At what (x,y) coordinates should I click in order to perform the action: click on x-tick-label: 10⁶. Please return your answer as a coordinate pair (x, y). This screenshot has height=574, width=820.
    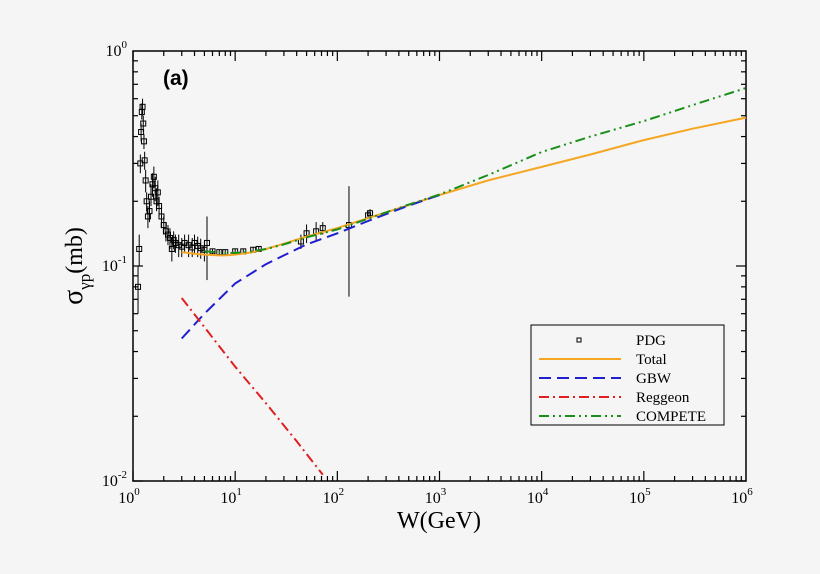
    Looking at the image, I should click on (742, 496).